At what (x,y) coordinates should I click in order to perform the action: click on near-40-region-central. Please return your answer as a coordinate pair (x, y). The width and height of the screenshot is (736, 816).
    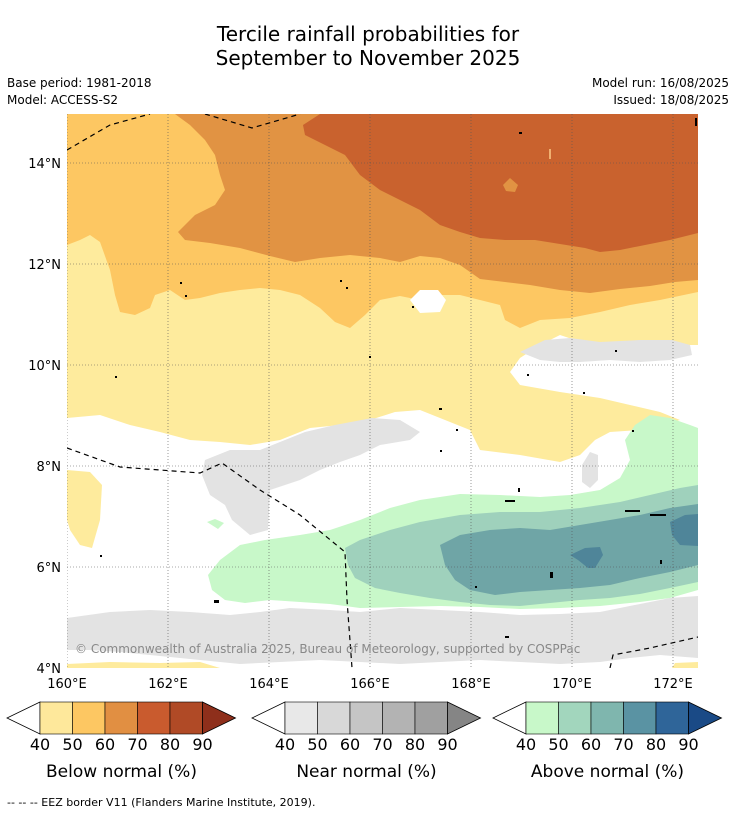
    Looking at the image, I should click on (311, 476).